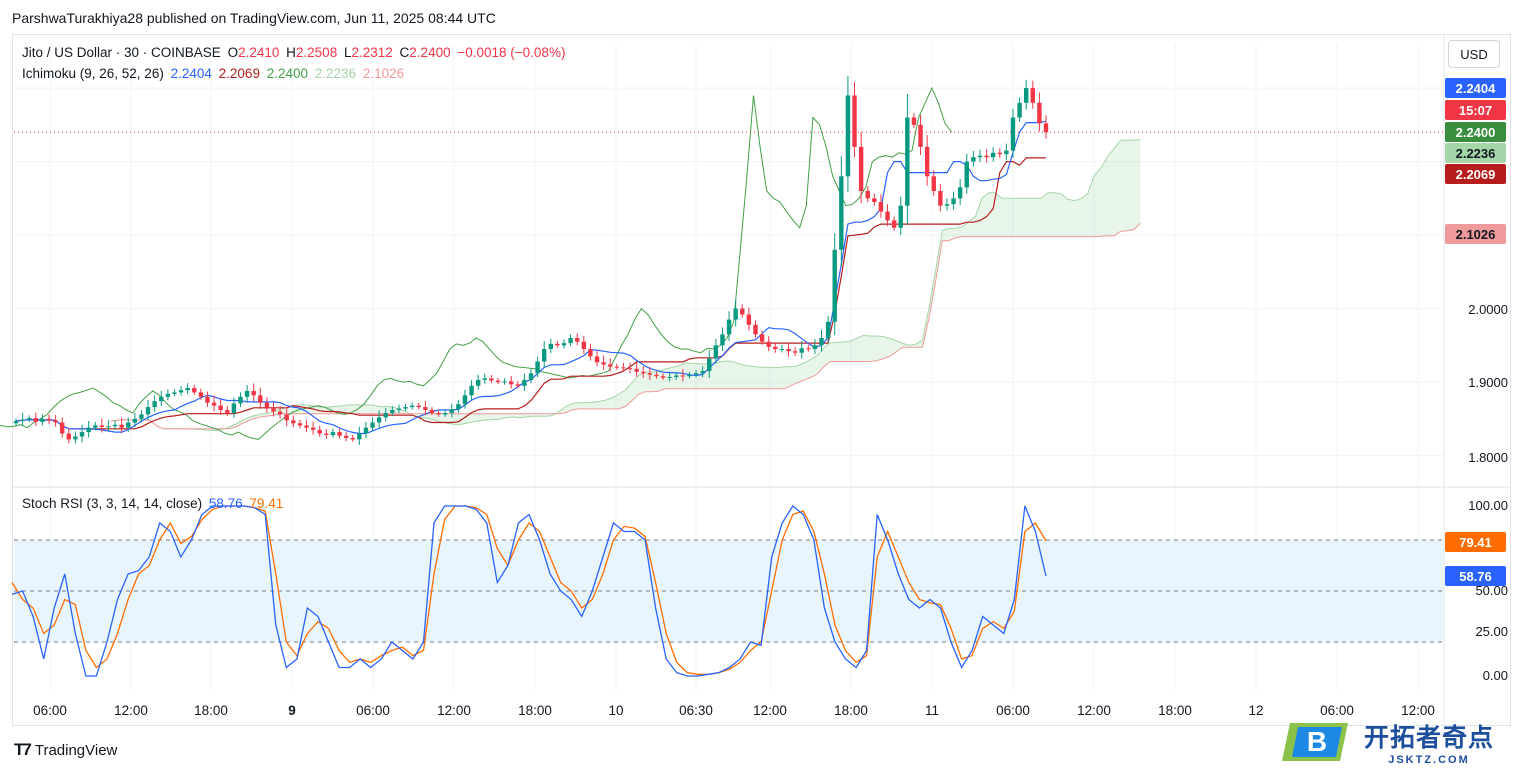 Image resolution: width=1524 pixels, height=772 pixels. What do you see at coordinates (372, 52) in the screenshot?
I see `low-value: 2.2312` at bounding box center [372, 52].